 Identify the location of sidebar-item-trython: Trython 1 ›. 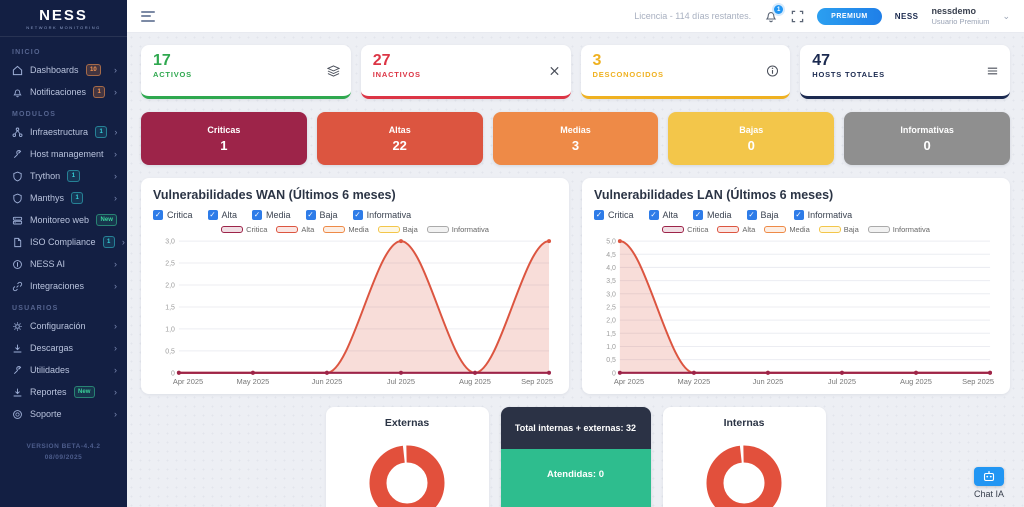
(63, 176).